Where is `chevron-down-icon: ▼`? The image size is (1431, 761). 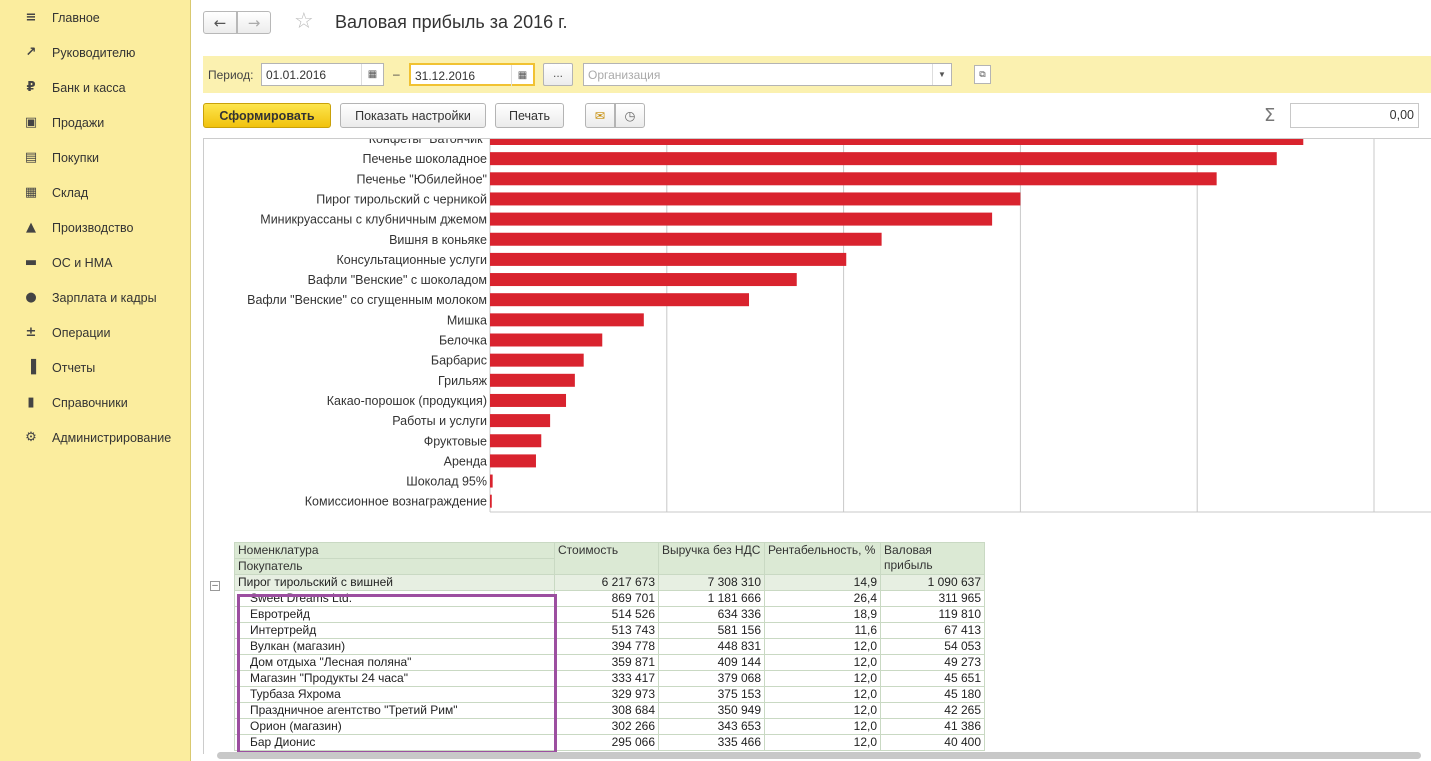 chevron-down-icon: ▼ is located at coordinates (941, 74).